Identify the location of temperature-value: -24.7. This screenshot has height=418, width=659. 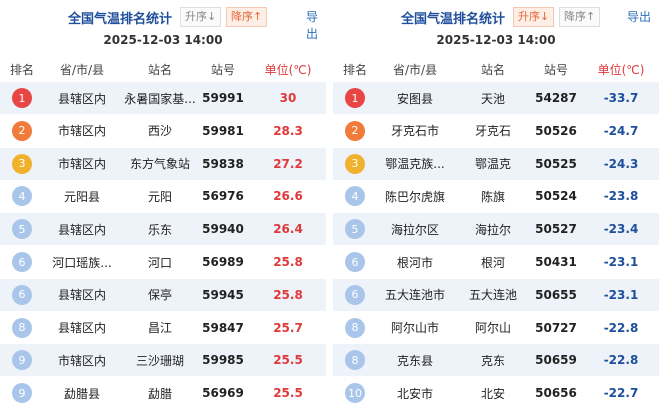
(621, 130).